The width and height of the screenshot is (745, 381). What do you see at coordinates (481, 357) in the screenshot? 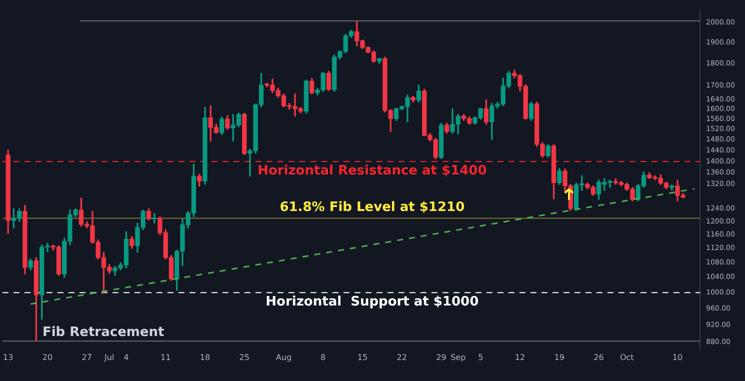
I see `x-tick-label: 5` at bounding box center [481, 357].